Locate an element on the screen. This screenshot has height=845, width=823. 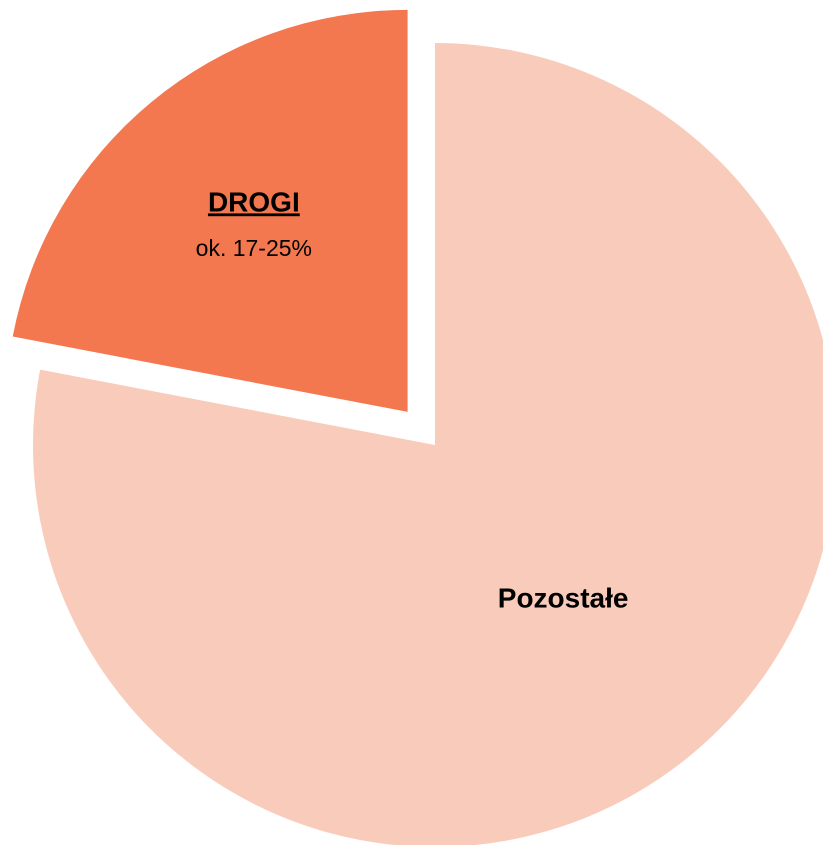
slice-label: DROGI is located at coordinates (254, 201).